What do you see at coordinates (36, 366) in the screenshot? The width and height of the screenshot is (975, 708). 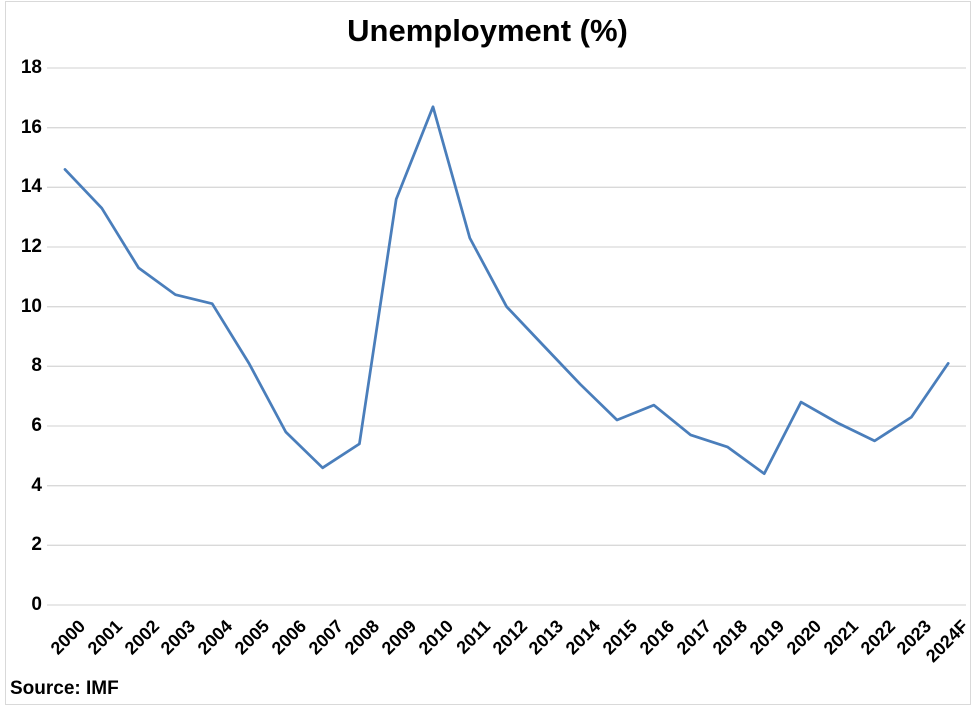 I see `y-axis-tick-label-8: 8` at bounding box center [36, 366].